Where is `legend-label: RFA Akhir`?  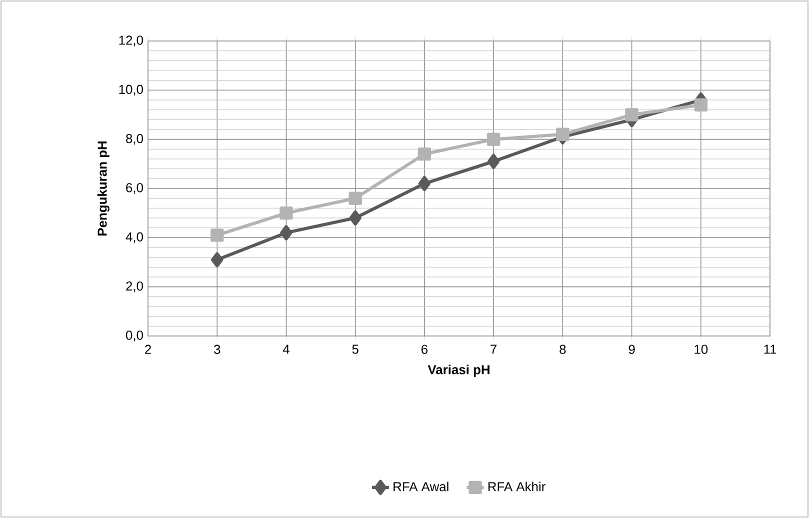 legend-label: RFA Akhir is located at coordinates (517, 487).